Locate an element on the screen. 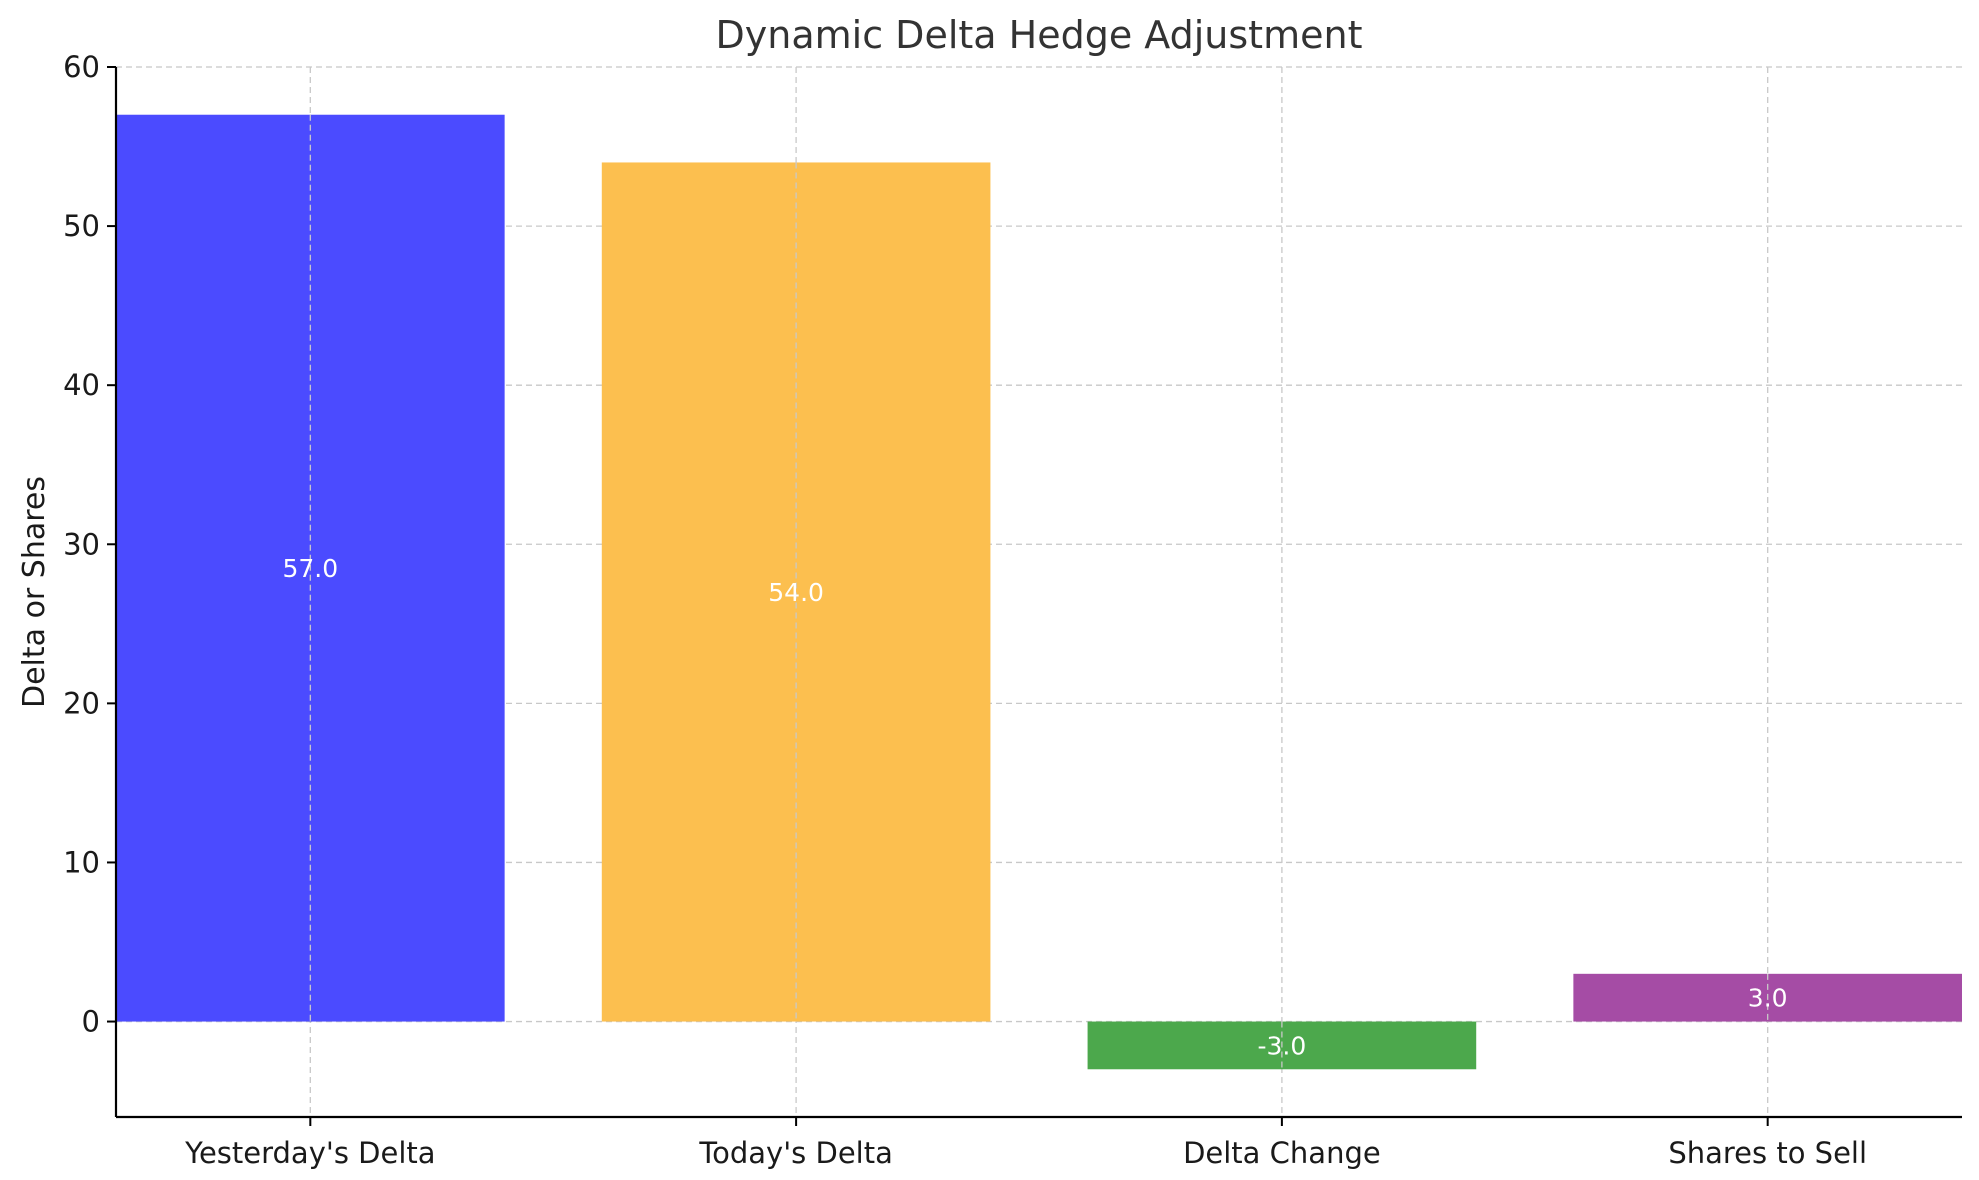 The width and height of the screenshot is (1979, 1180). x-tick-label: Delta Change is located at coordinates (1282, 1153).